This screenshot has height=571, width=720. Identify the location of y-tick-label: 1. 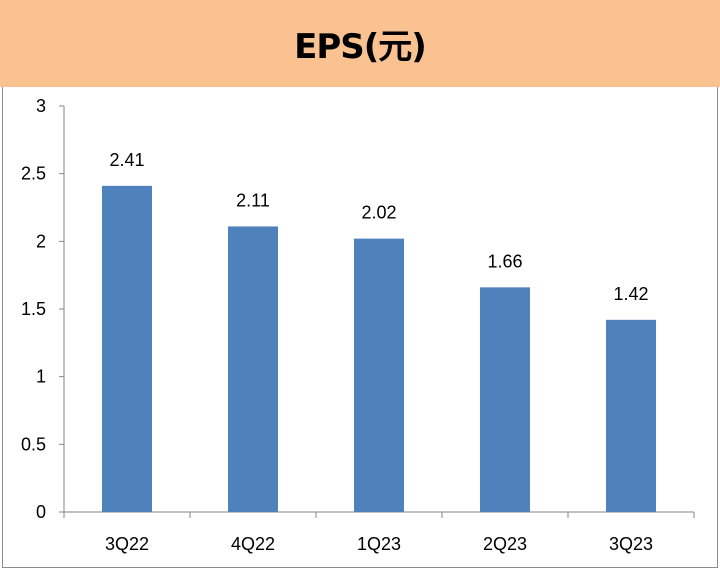
(41, 377).